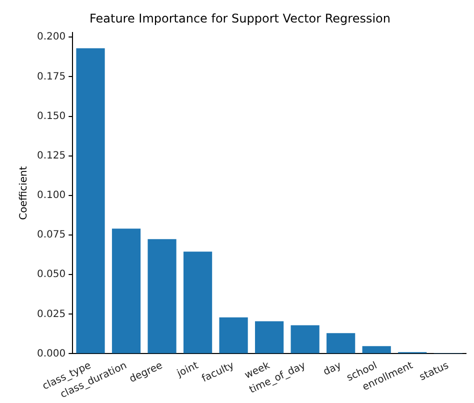 The height and width of the screenshot is (403, 474). I want to click on y-axis-title: Coefficient, so click(24, 193).